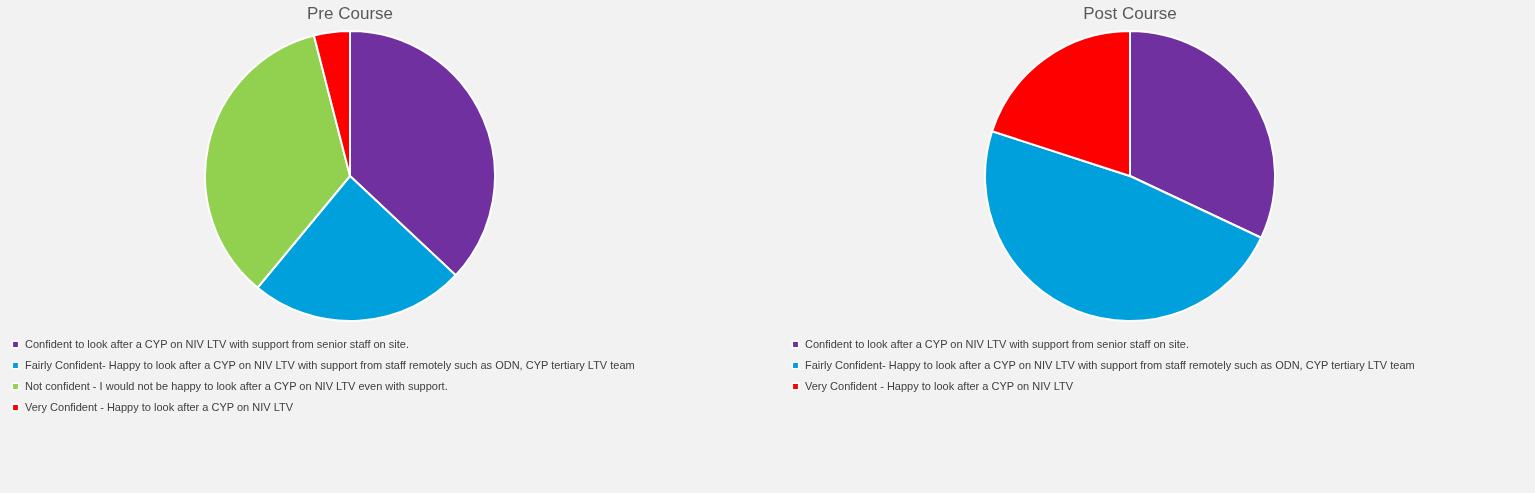 Image resolution: width=1535 pixels, height=493 pixels. What do you see at coordinates (236, 385) in the screenshot?
I see `legend-label: Not confident - I would not be happy to look after a CYP on NIV LTV even with support.` at bounding box center [236, 385].